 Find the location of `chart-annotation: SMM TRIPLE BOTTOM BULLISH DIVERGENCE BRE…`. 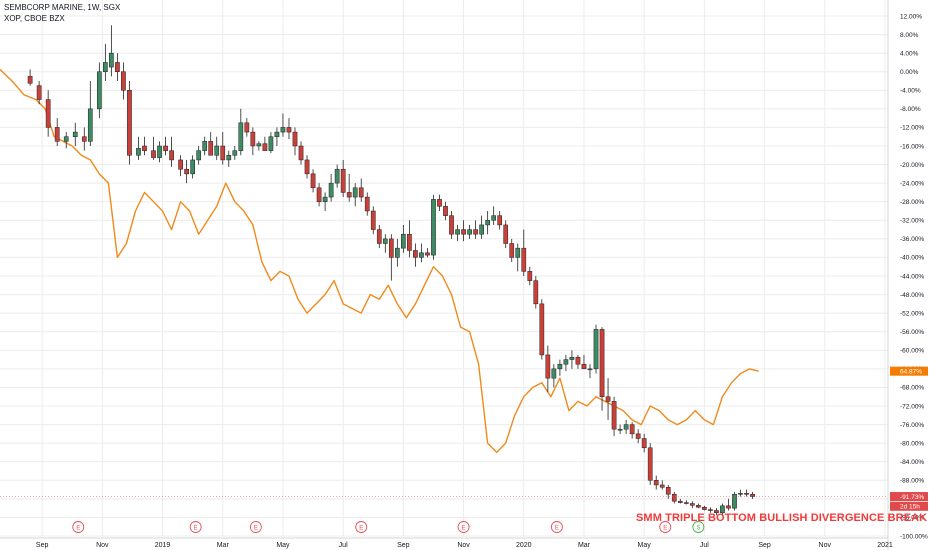

chart-annotation: SMM TRIPLE BOTTOM BULLISH DIVERGENCE BRE… is located at coordinates (782, 518).